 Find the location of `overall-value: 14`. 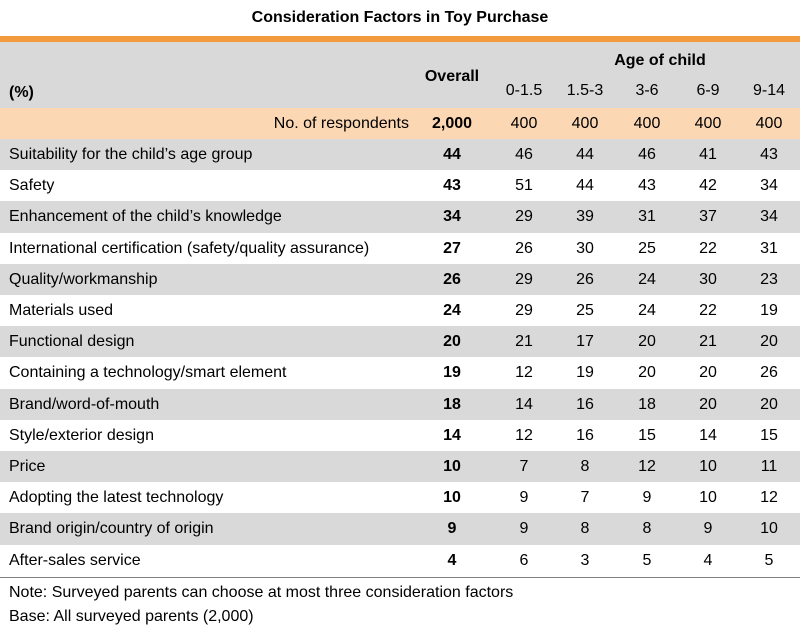

overall-value: 14 is located at coordinates (452, 435).